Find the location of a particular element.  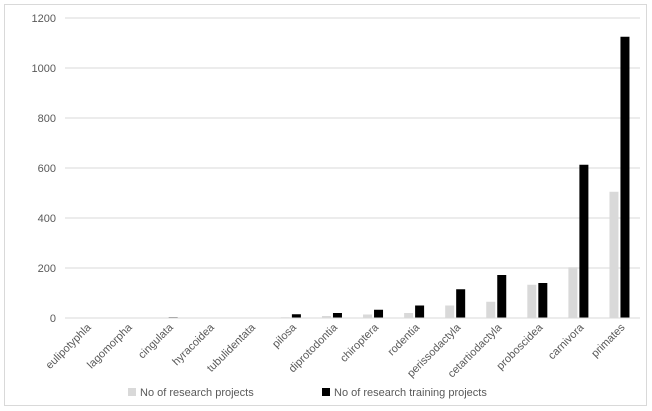

category-label: primates is located at coordinates (608, 340).